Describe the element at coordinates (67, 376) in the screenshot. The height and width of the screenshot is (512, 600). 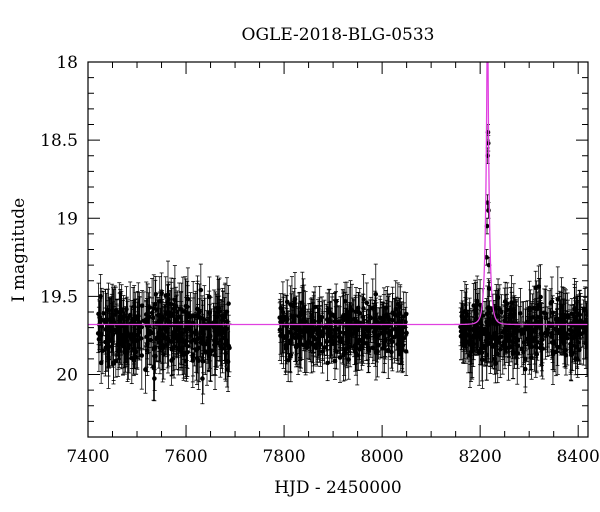
I see `y-tick-label: 20` at that location.